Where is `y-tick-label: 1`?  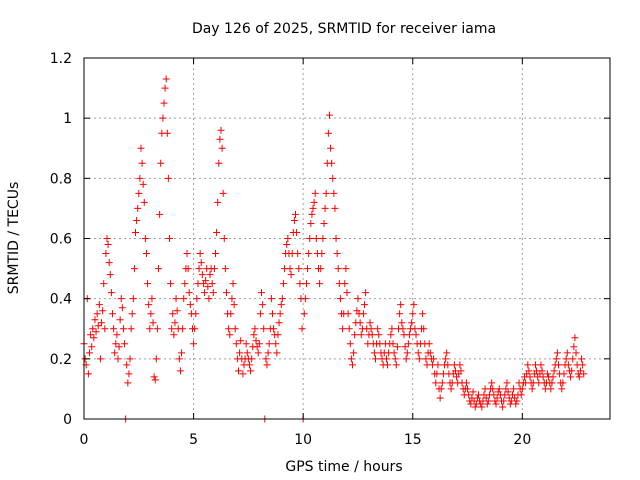
y-tick-label: 1 is located at coordinates (67, 119).